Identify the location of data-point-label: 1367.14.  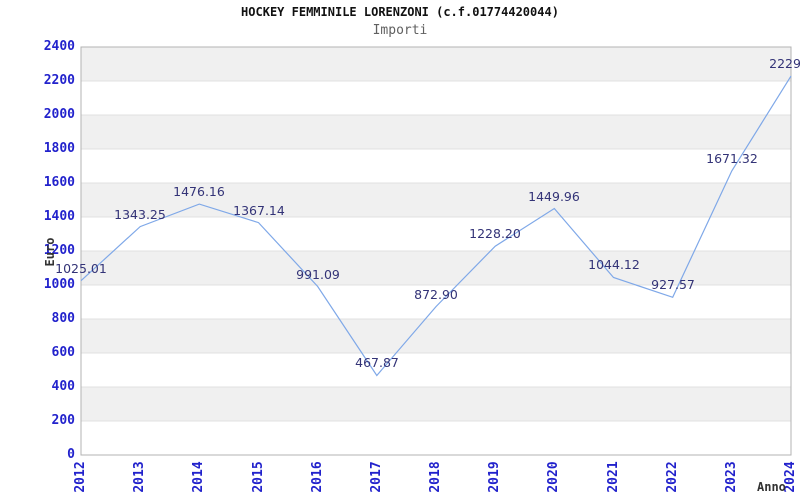
(259, 210).